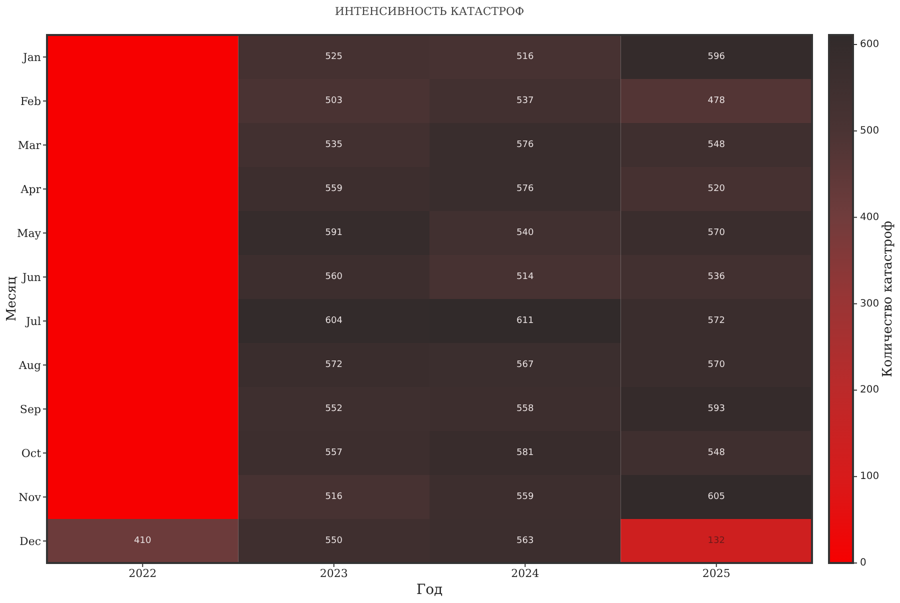 This screenshot has height=603, width=900. Describe the element at coordinates (717, 57) in the screenshot. I see `data-label: 596` at that location.